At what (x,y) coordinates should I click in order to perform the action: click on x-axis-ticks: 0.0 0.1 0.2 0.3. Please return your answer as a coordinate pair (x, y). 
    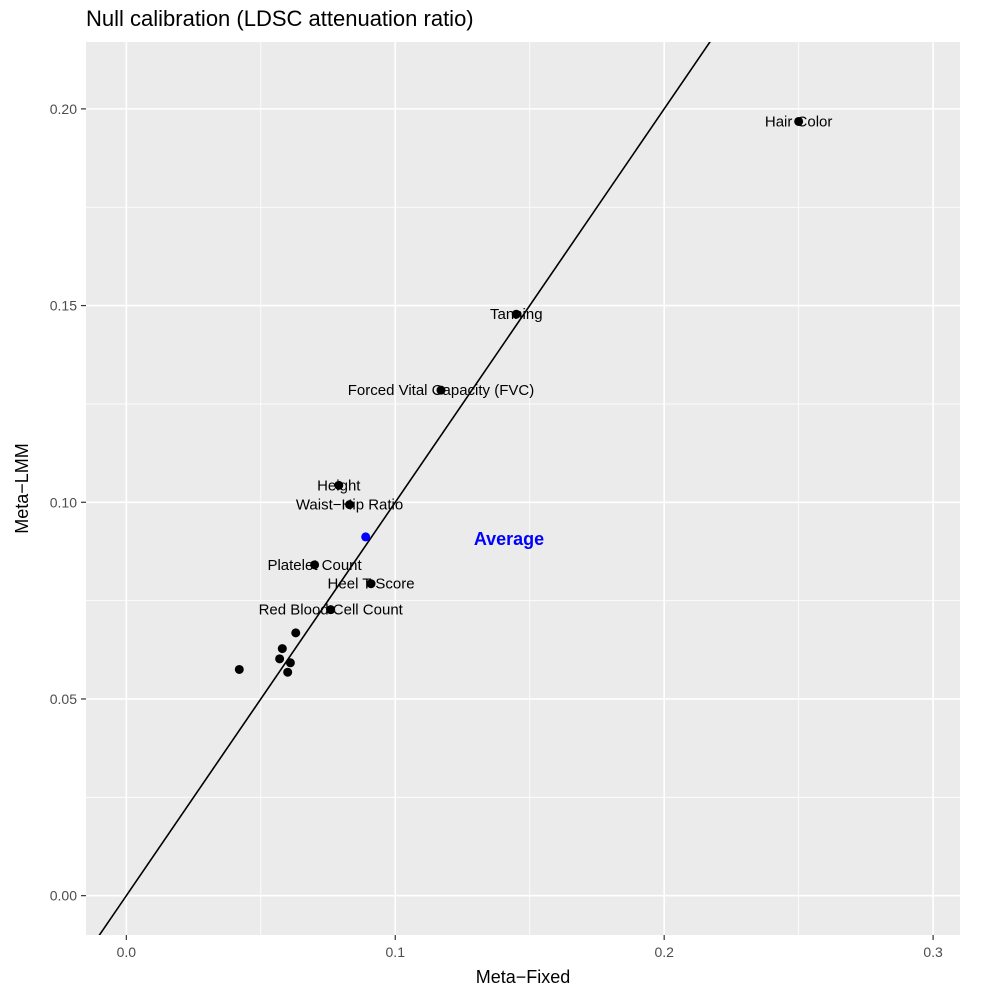
    Looking at the image, I should click on (530, 947).